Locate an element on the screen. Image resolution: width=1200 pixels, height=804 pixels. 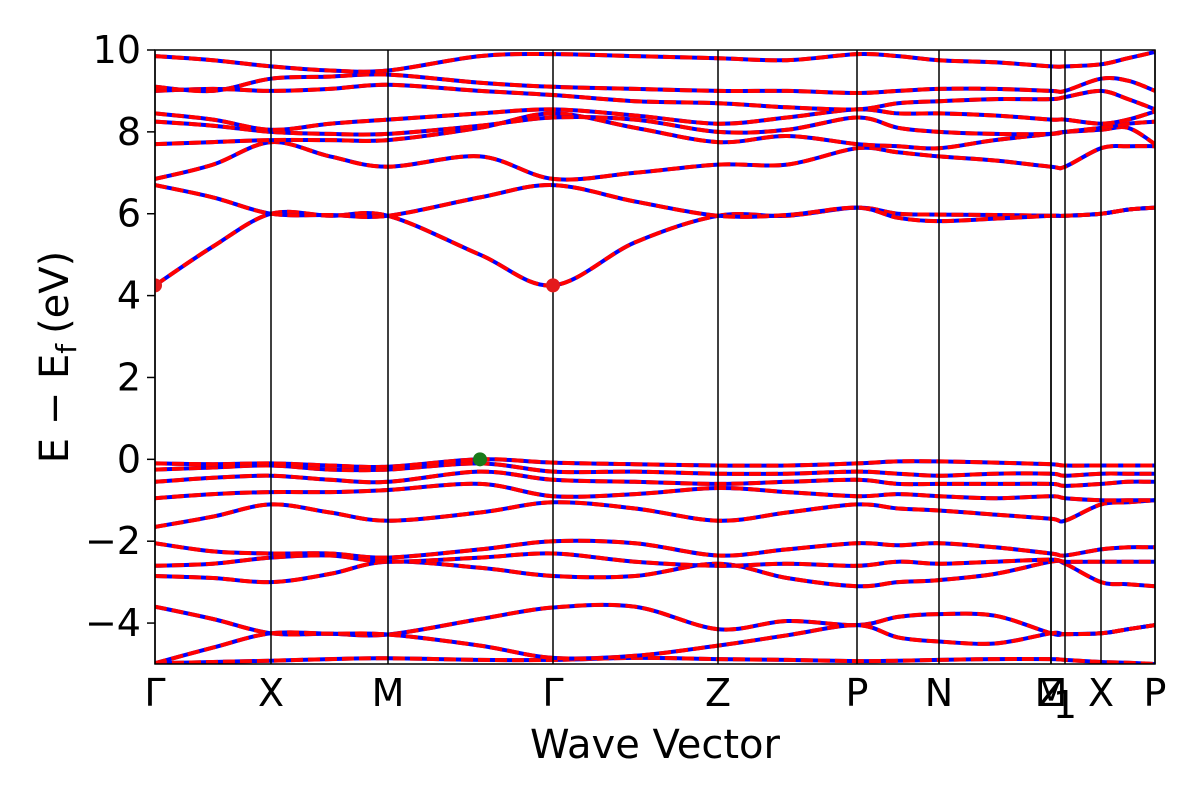
y-axis-title-main: E − E is located at coordinates (55, 409).